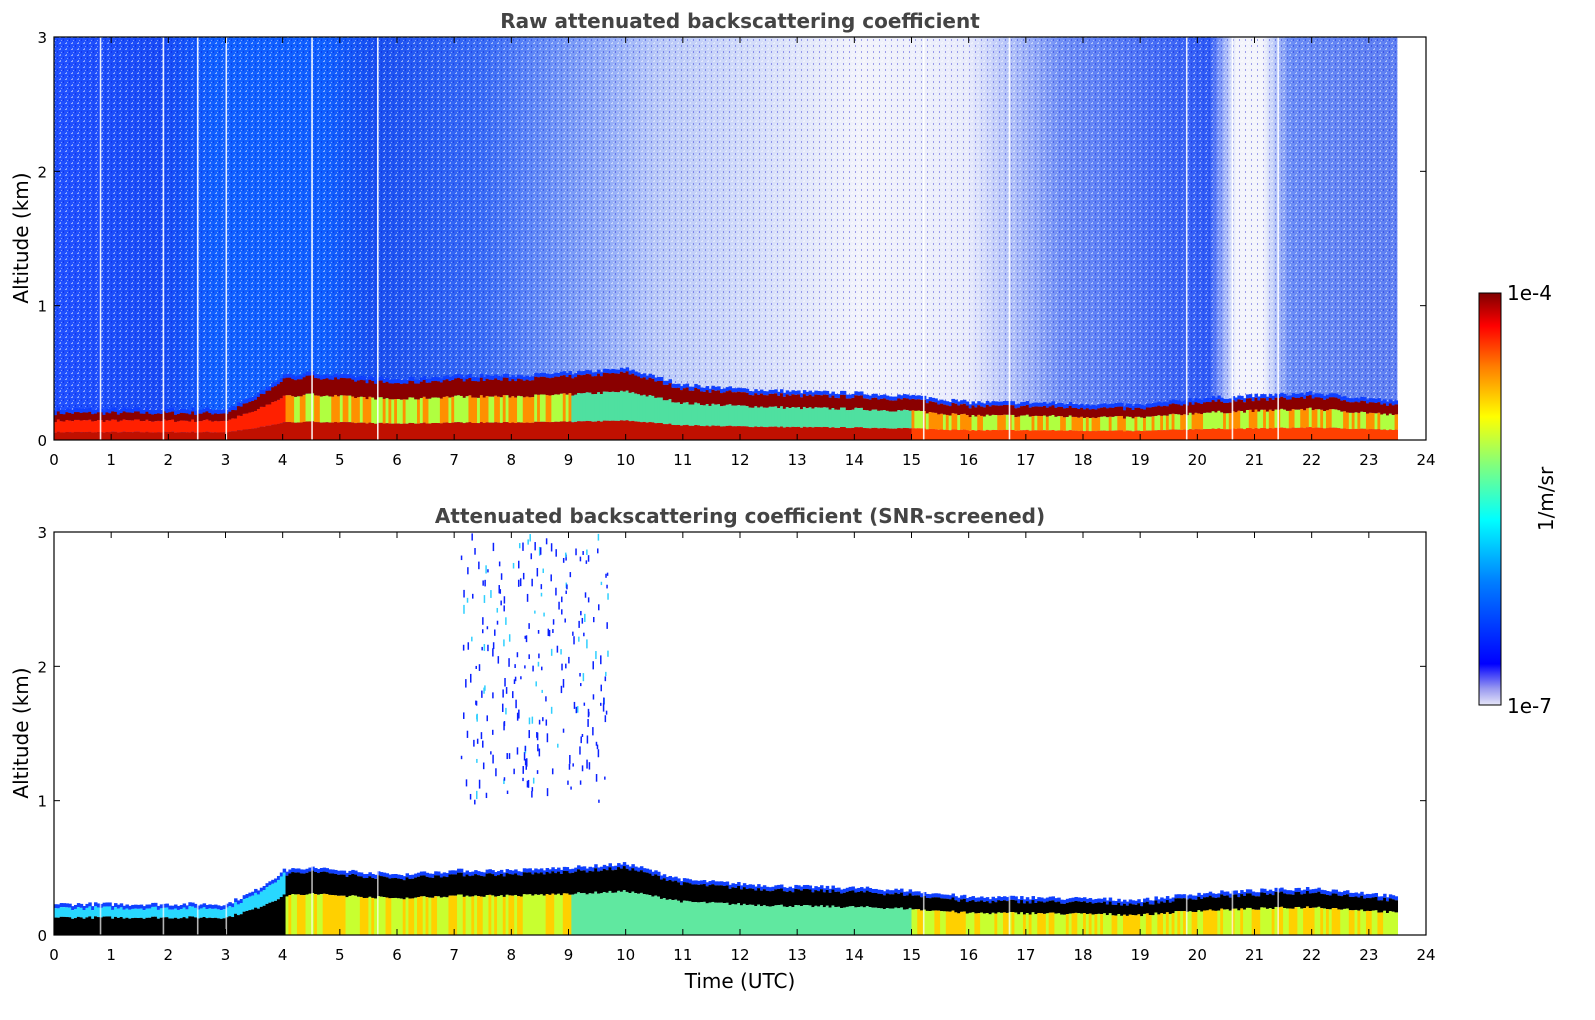  Describe the element at coordinates (726, 898) in the screenshot. I see `aerosol-layer-columns` at that location.